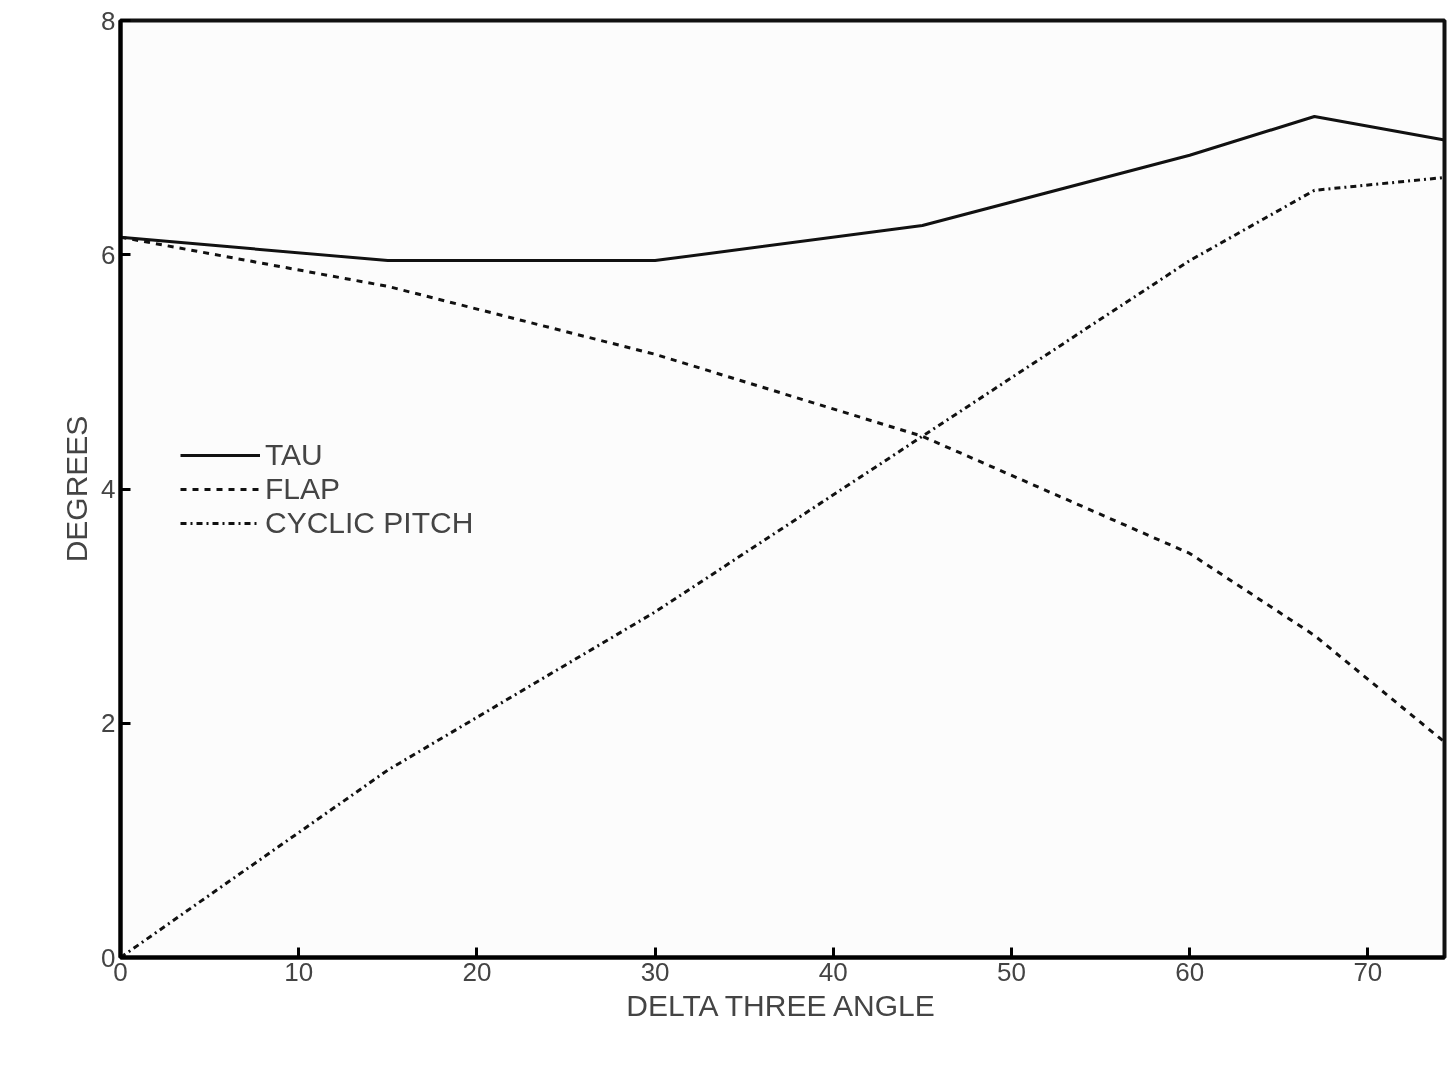 Image resolution: width=1454 pixels, height=1067 pixels. I want to click on legend-label: CYCLIC PITCH, so click(369, 522).